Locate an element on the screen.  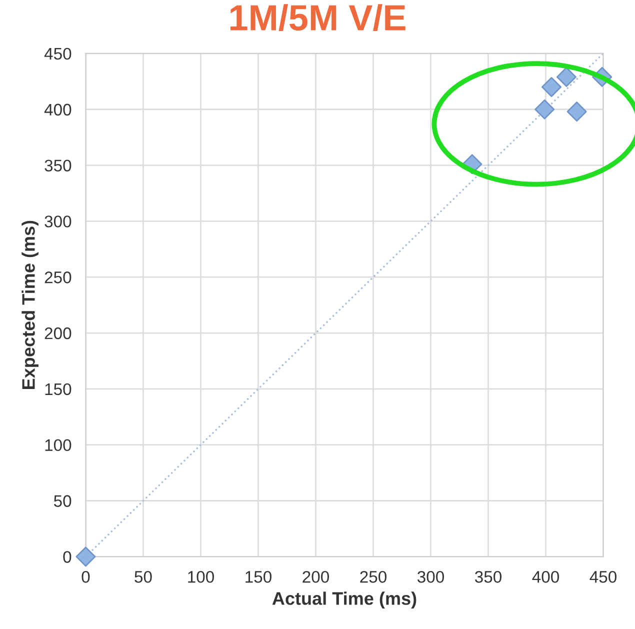
y-tick-label: 200 is located at coordinates (58, 333).